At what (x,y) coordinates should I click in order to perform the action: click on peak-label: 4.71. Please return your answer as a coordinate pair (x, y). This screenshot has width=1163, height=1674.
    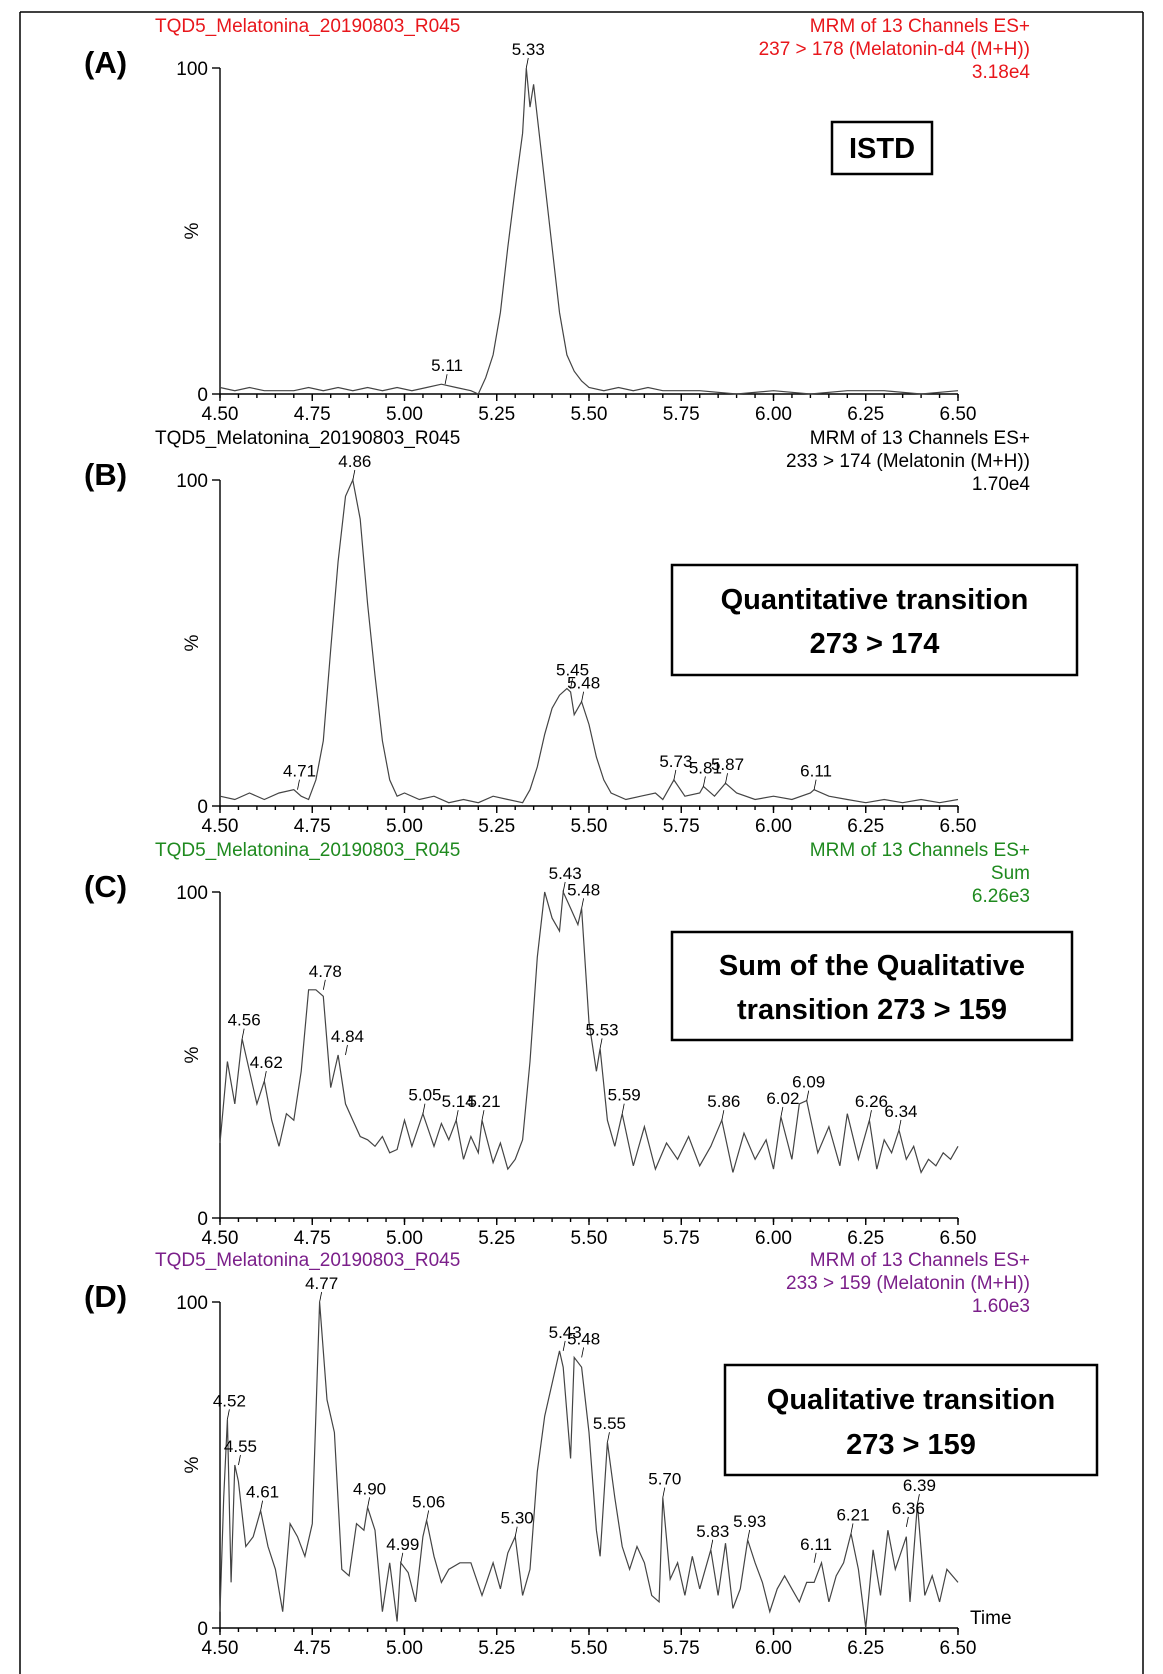
    Looking at the image, I should click on (299, 771).